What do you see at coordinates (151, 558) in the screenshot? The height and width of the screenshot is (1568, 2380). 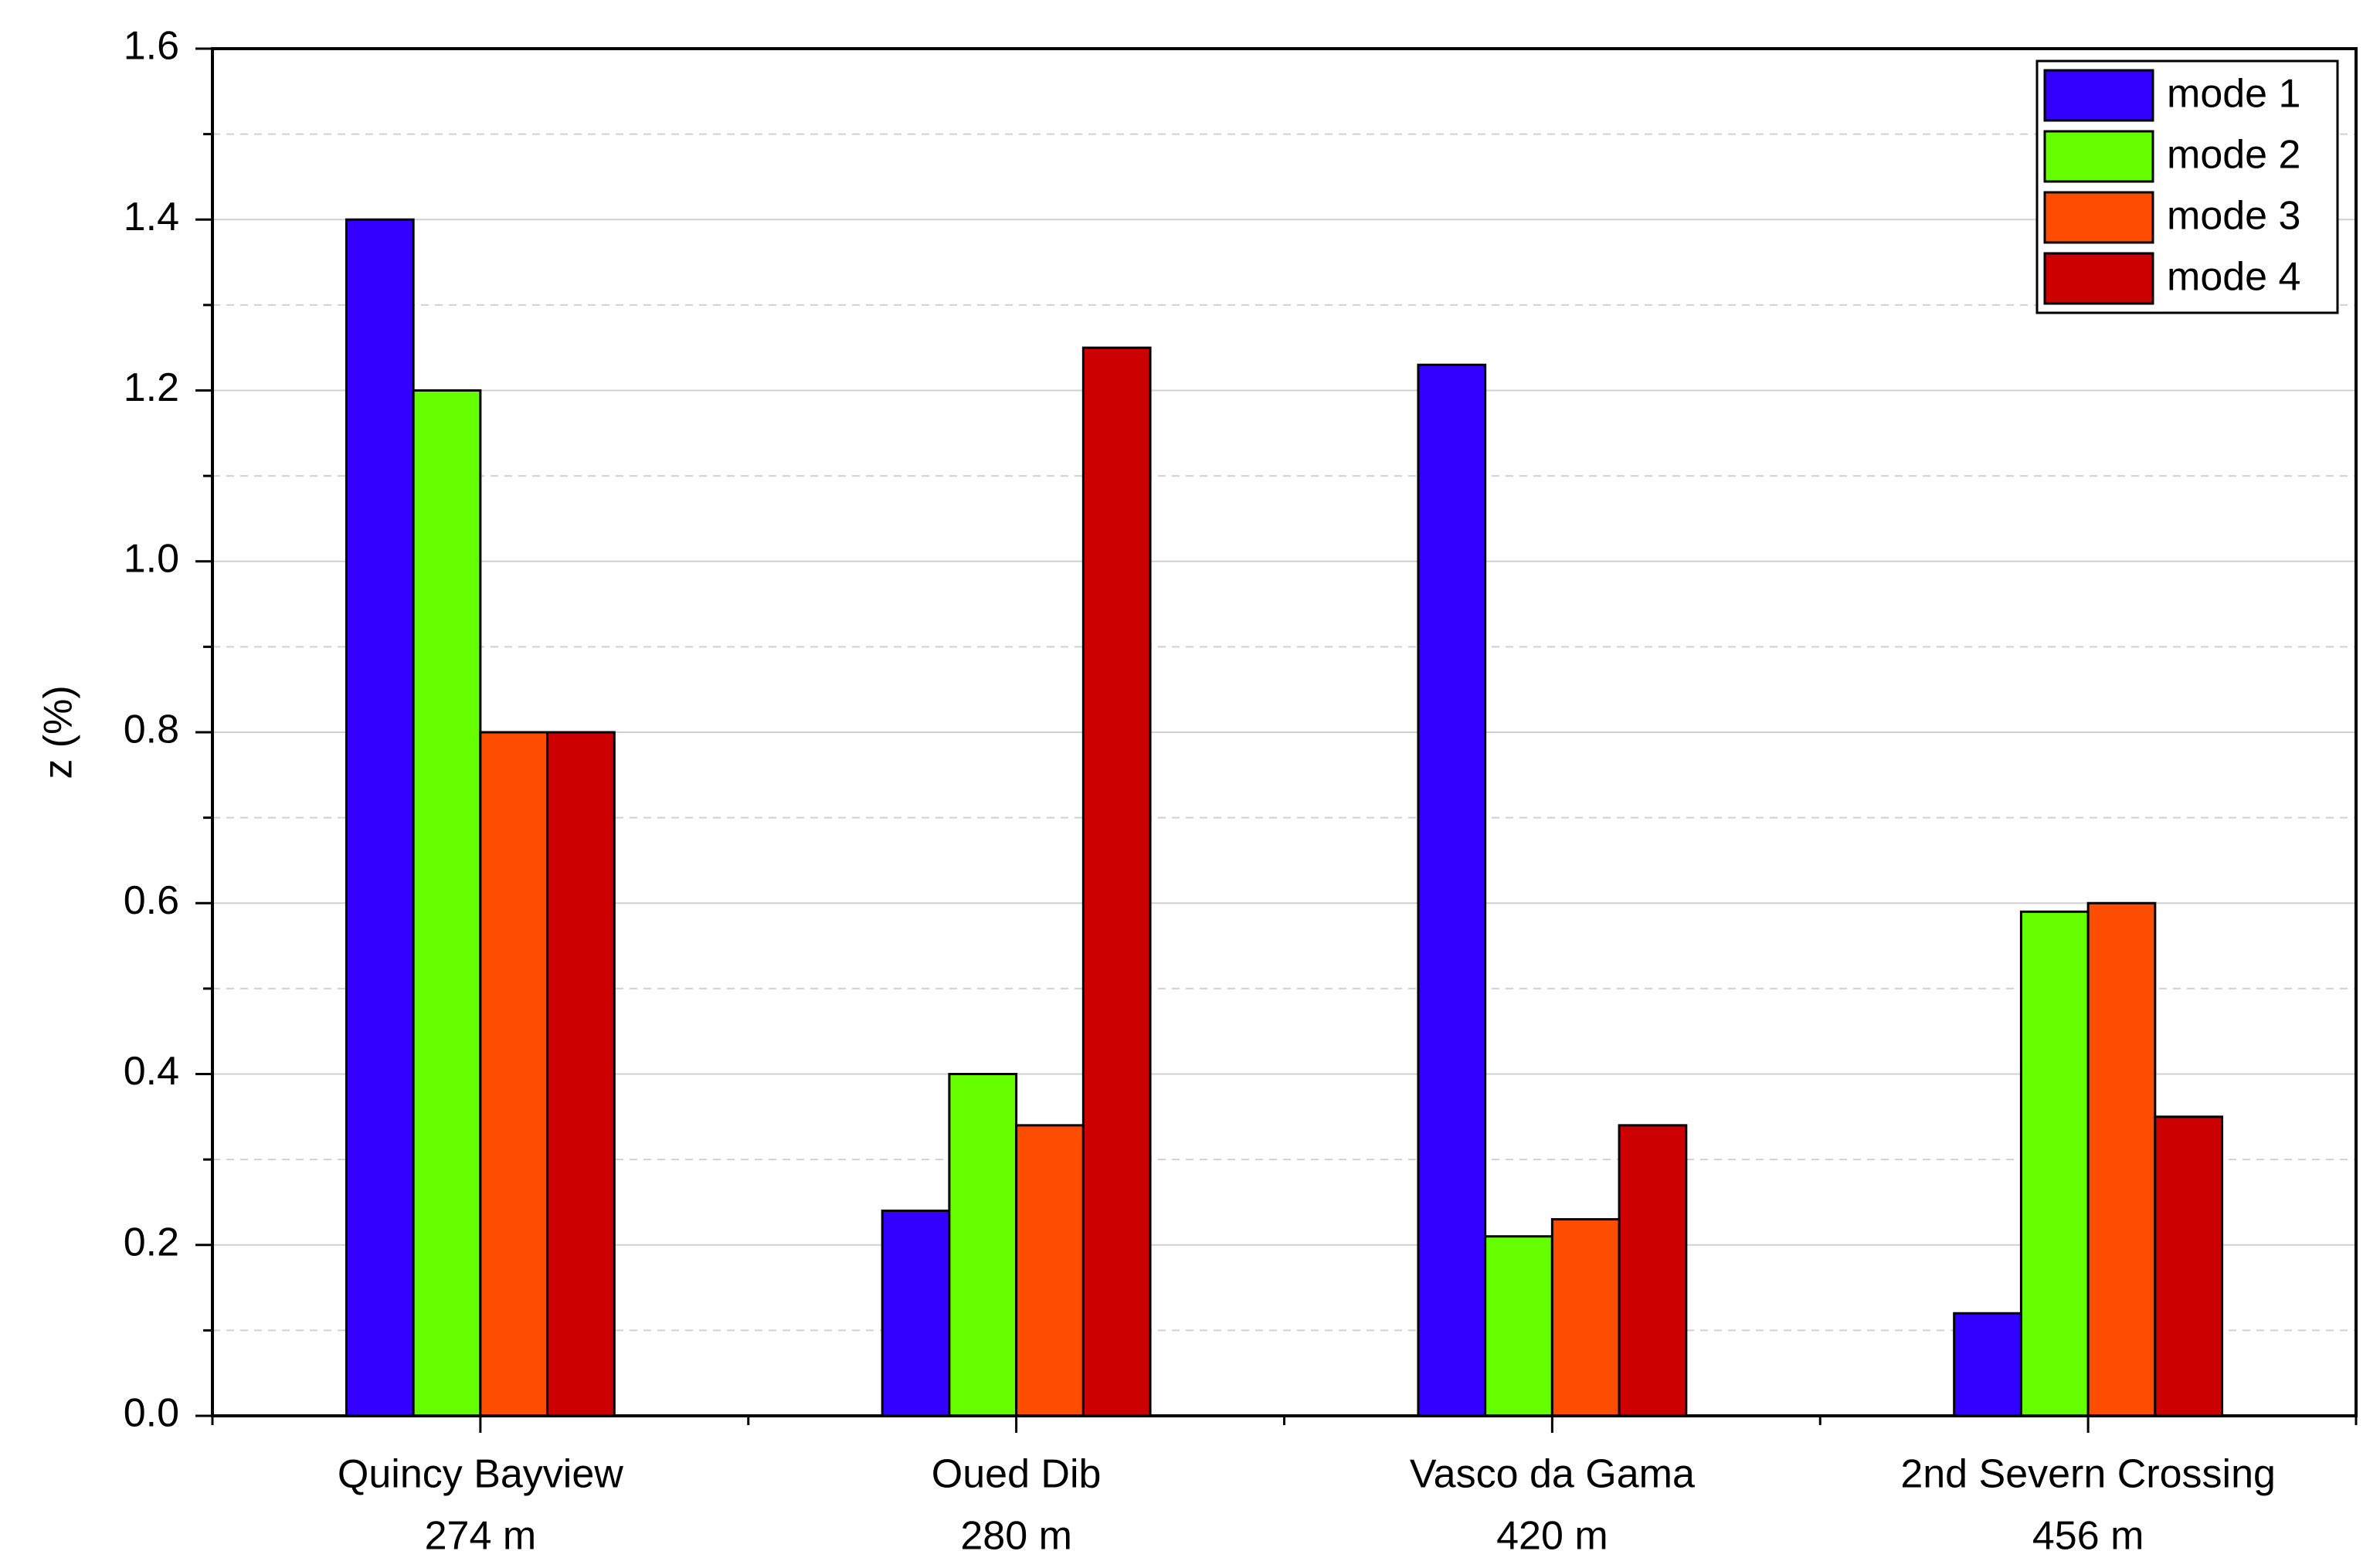 I see `y-tick-label: 1.0` at bounding box center [151, 558].